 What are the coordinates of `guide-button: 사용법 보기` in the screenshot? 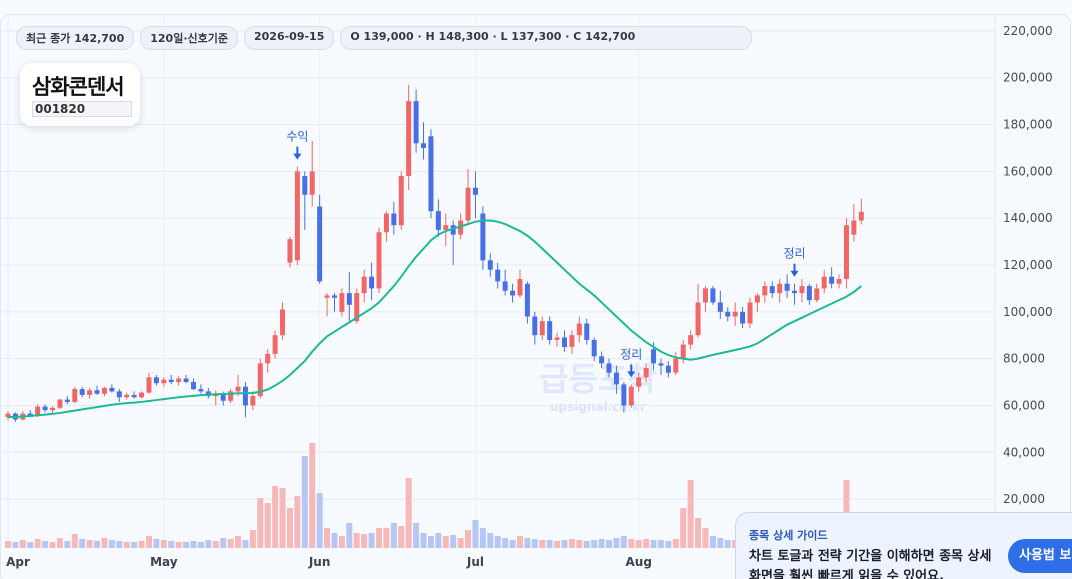 It's located at (1040, 556).